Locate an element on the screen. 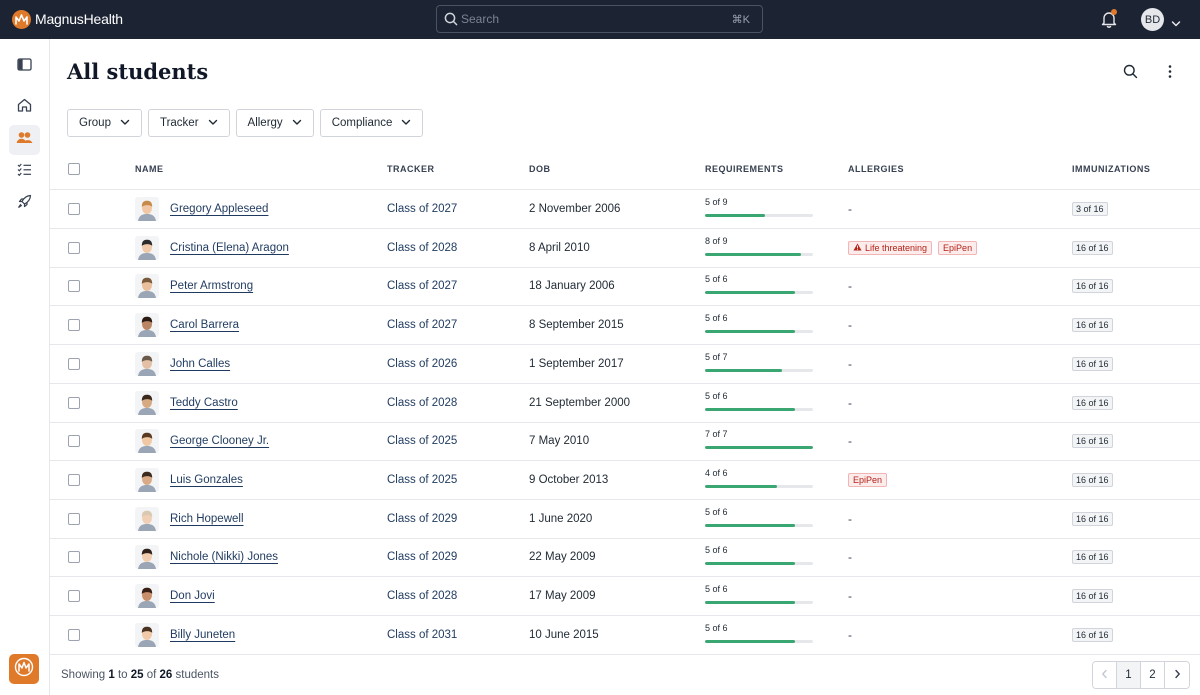 This screenshot has height=695, width=1200. column-header-tracker: TRACKER is located at coordinates (411, 169).